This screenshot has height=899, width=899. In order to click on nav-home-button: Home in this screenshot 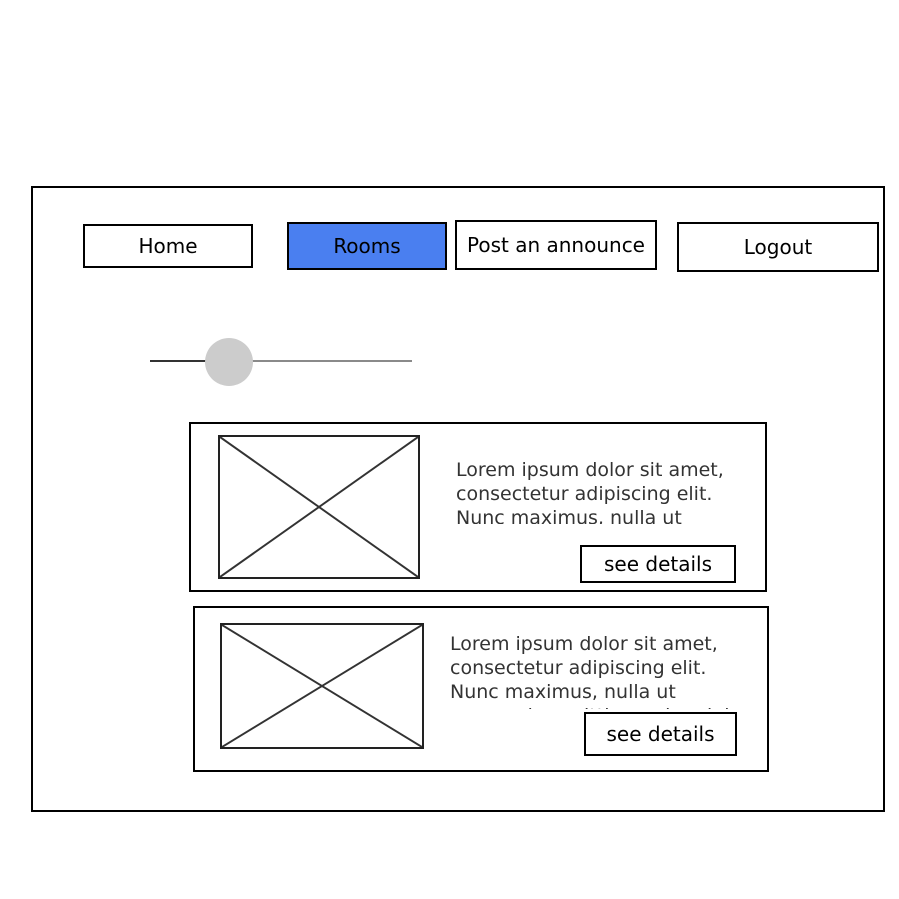, I will do `click(168, 246)`.